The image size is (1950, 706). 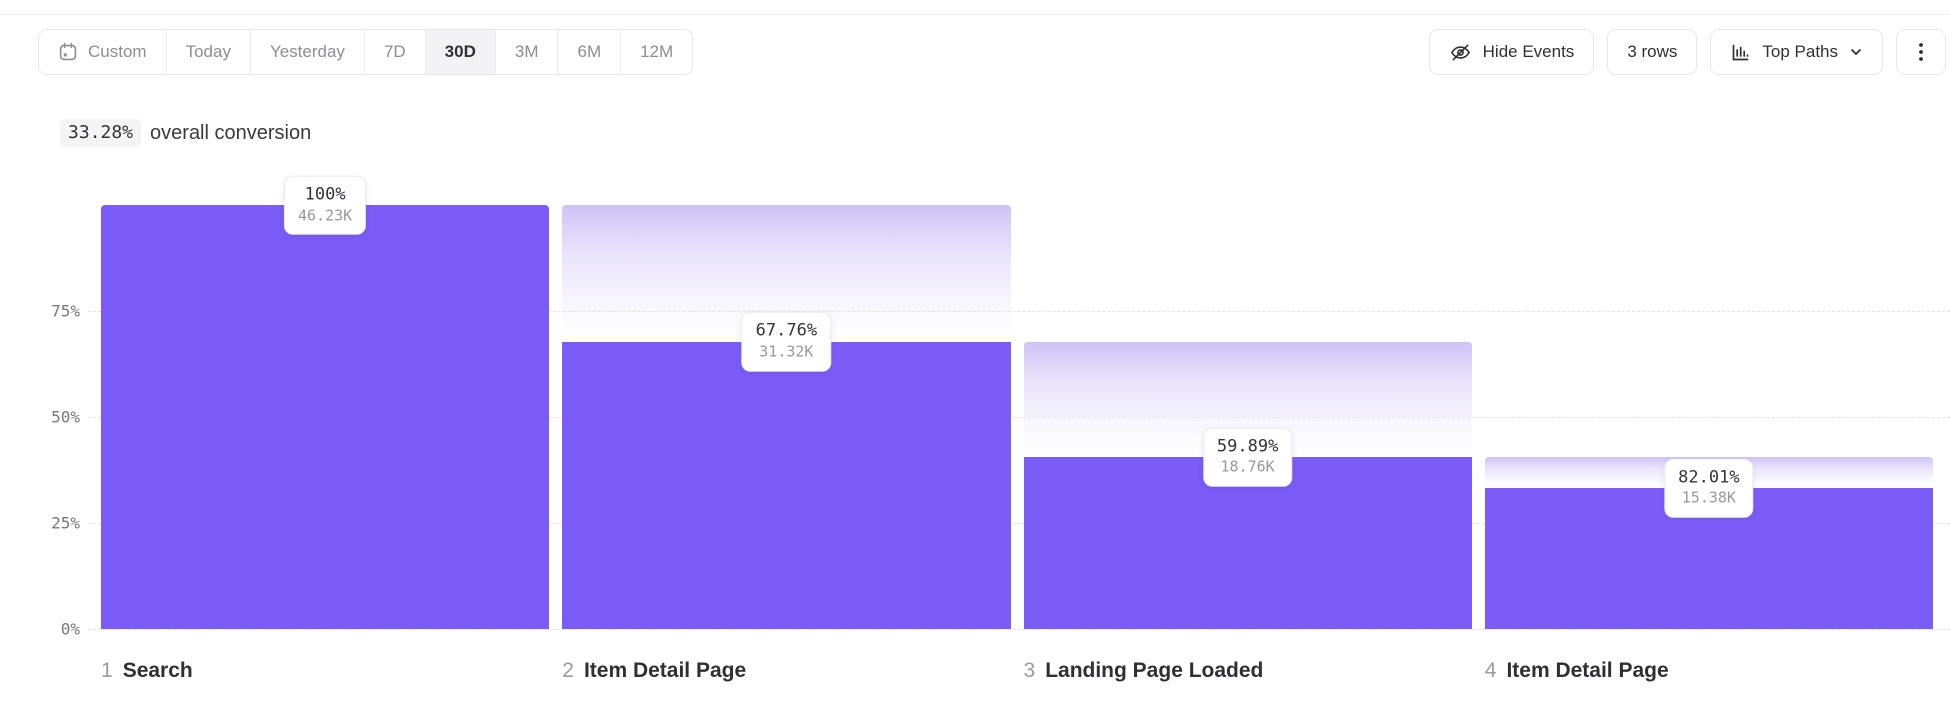 I want to click on more-options-button, so click(x=1921, y=52).